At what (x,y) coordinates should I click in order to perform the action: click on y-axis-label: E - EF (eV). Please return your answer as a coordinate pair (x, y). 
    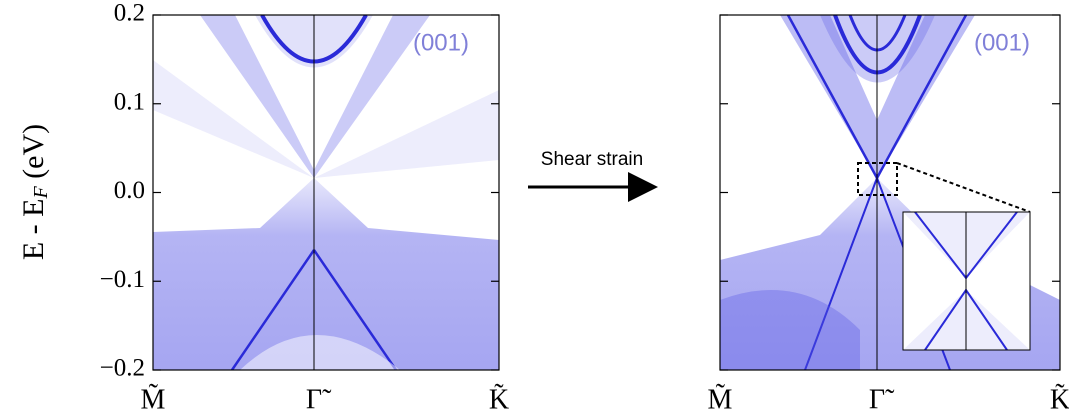
    Looking at the image, I should click on (34, 192).